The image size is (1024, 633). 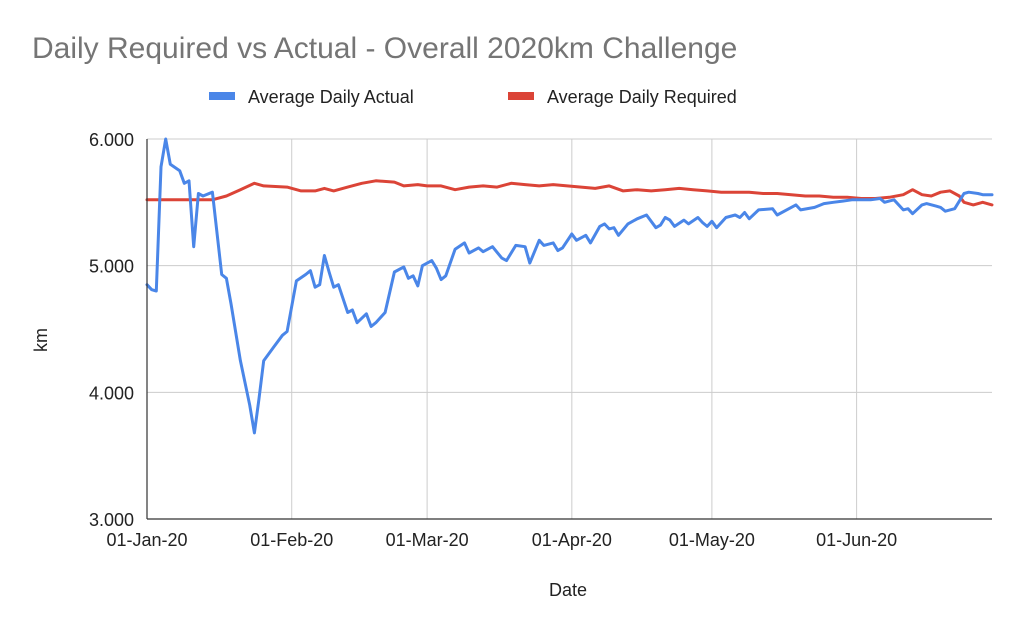 What do you see at coordinates (291, 540) in the screenshot?
I see `x-tick-label: 01-Feb-20` at bounding box center [291, 540].